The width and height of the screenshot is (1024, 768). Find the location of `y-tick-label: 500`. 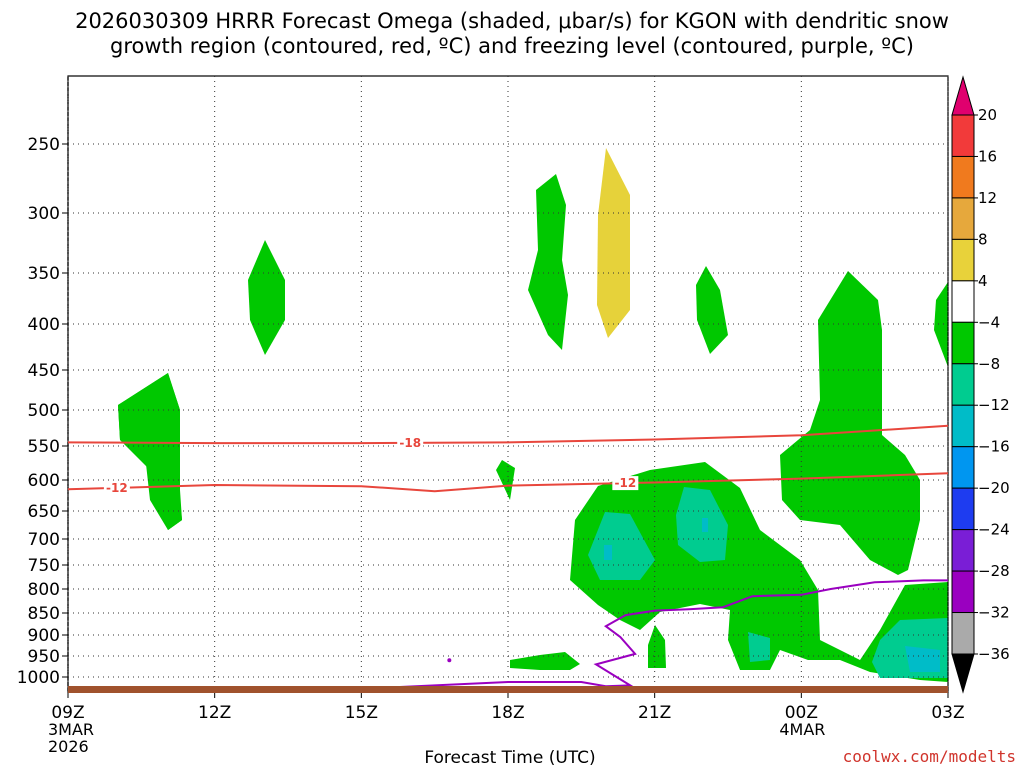

y-tick-label: 500 is located at coordinates (44, 411).